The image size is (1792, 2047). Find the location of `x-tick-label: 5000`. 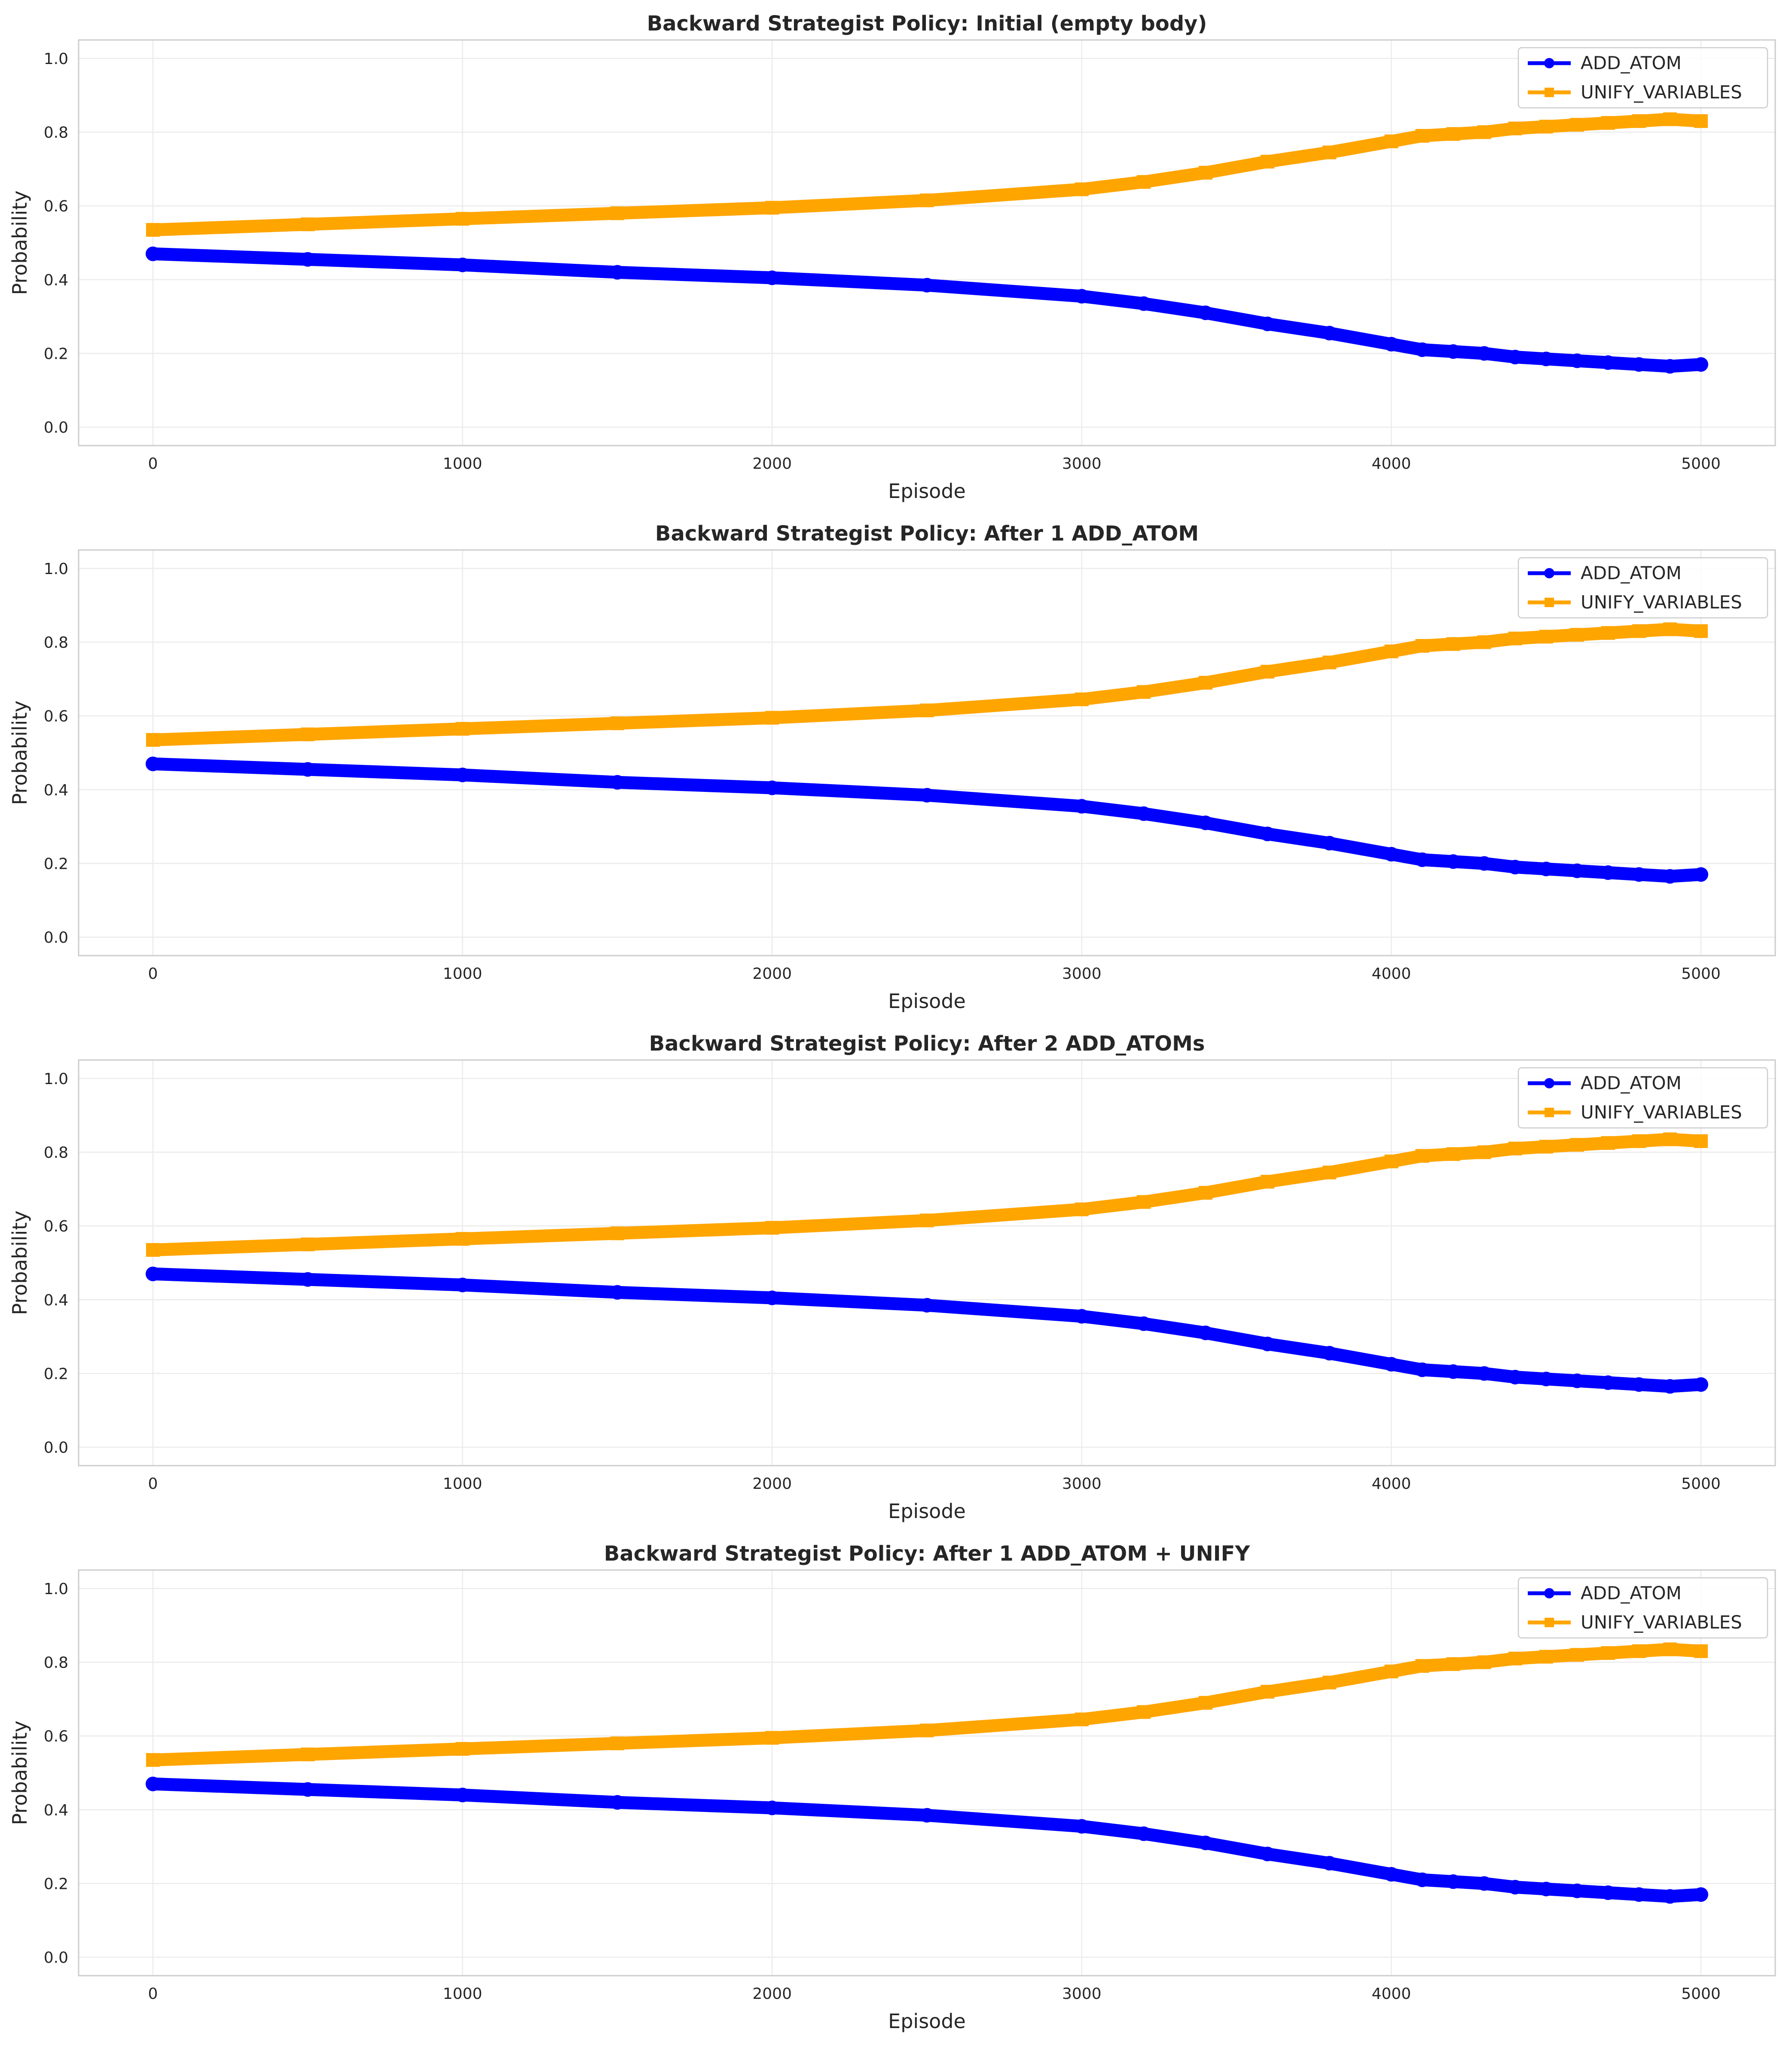

x-tick-label: 5000 is located at coordinates (1701, 1994).